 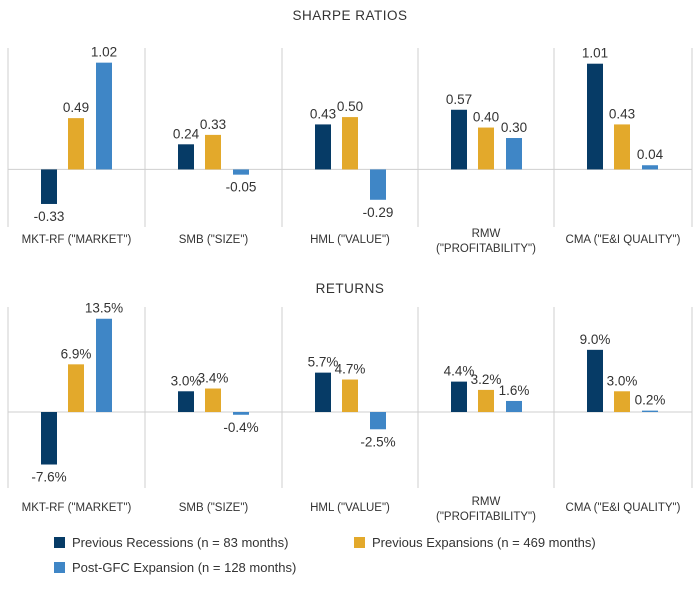 I want to click on returns-data-label-previous-expansions-smb-size: 3.4%, so click(x=213, y=378).